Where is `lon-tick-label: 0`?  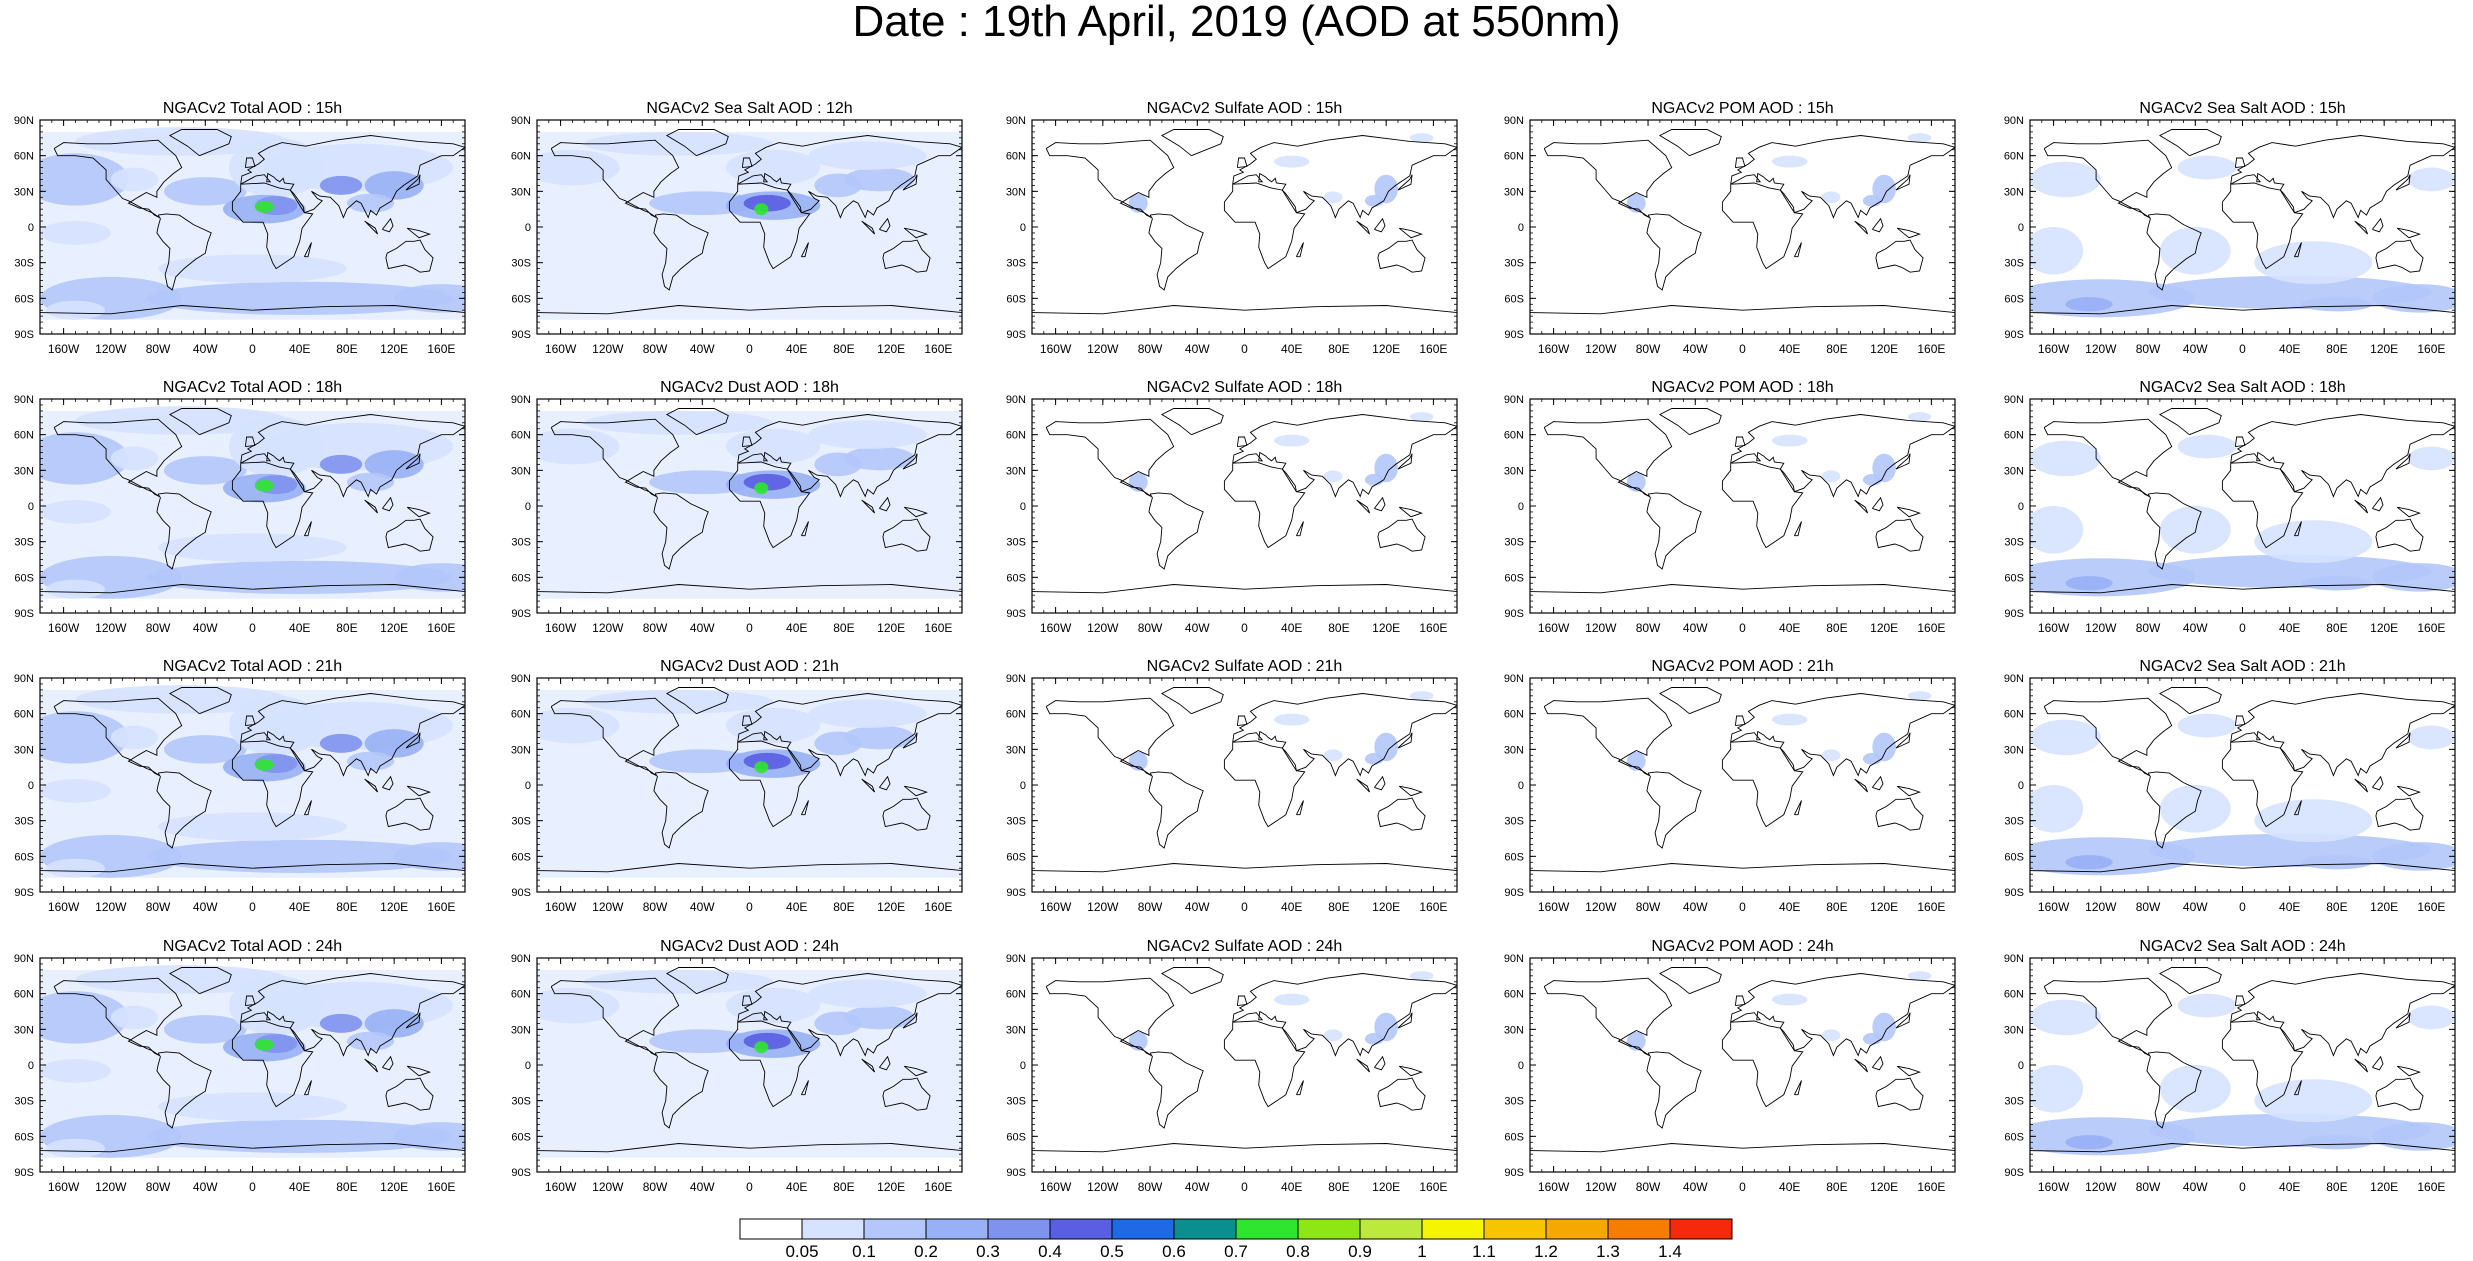 lon-tick-label: 0 is located at coordinates (1244, 1187).